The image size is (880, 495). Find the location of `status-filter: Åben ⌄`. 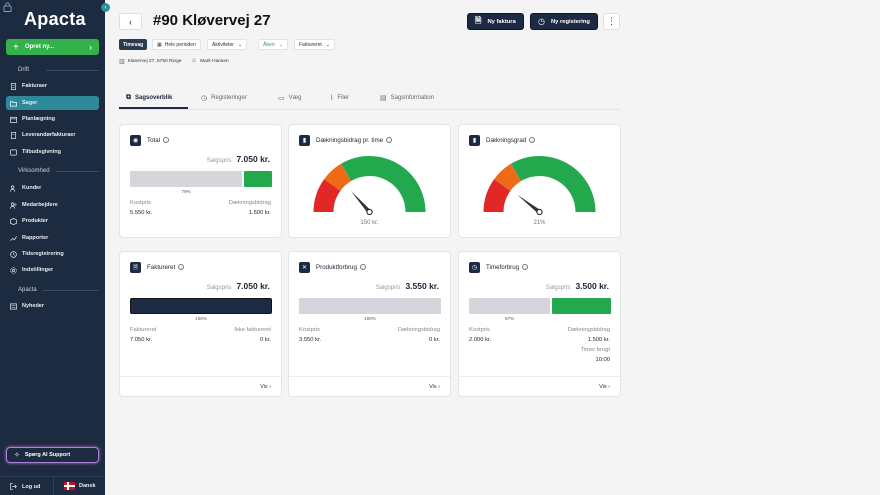

status-filter: Åben ⌄ is located at coordinates (273, 44).